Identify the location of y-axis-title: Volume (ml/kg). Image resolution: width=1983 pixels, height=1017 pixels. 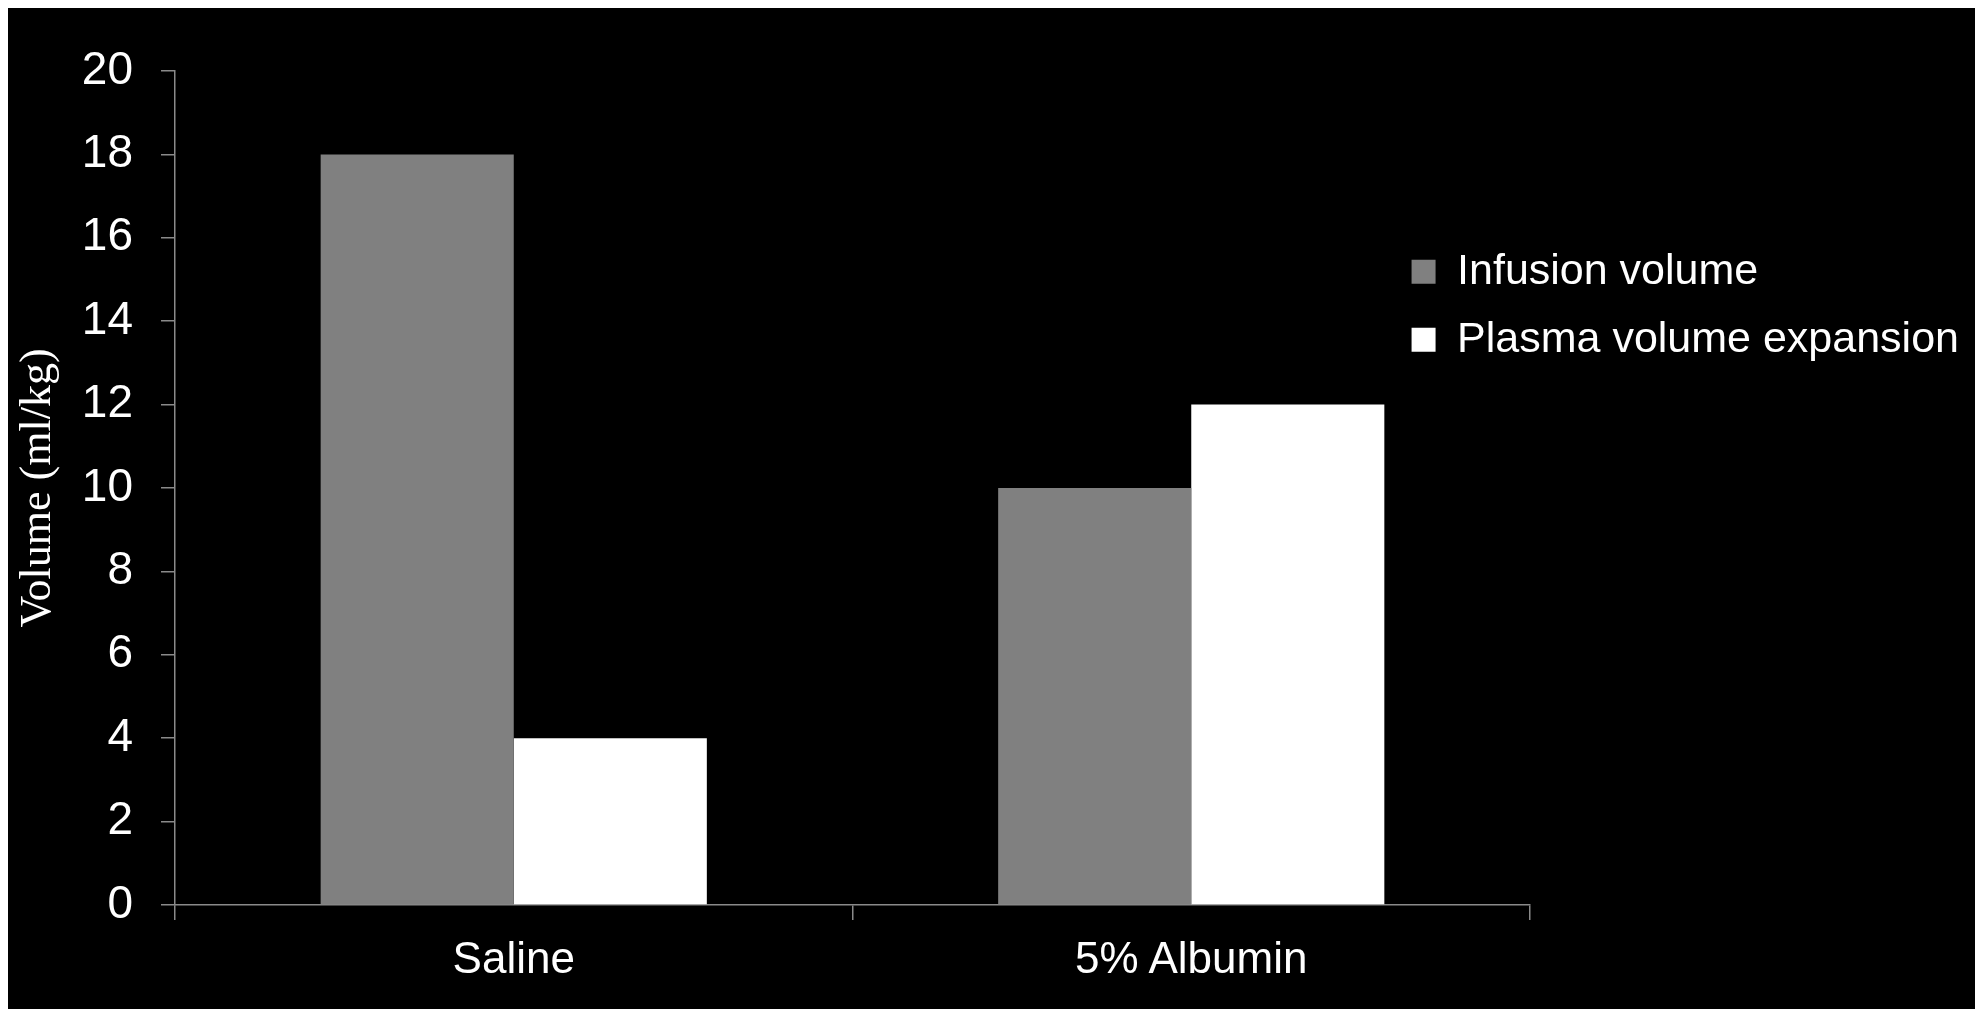
(35, 488).